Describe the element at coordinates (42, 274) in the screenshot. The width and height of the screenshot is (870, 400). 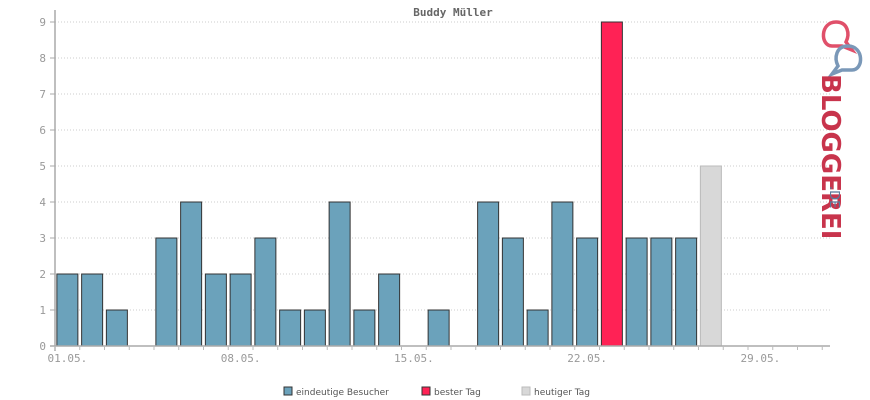
I see `y-tick-label: 2` at that location.